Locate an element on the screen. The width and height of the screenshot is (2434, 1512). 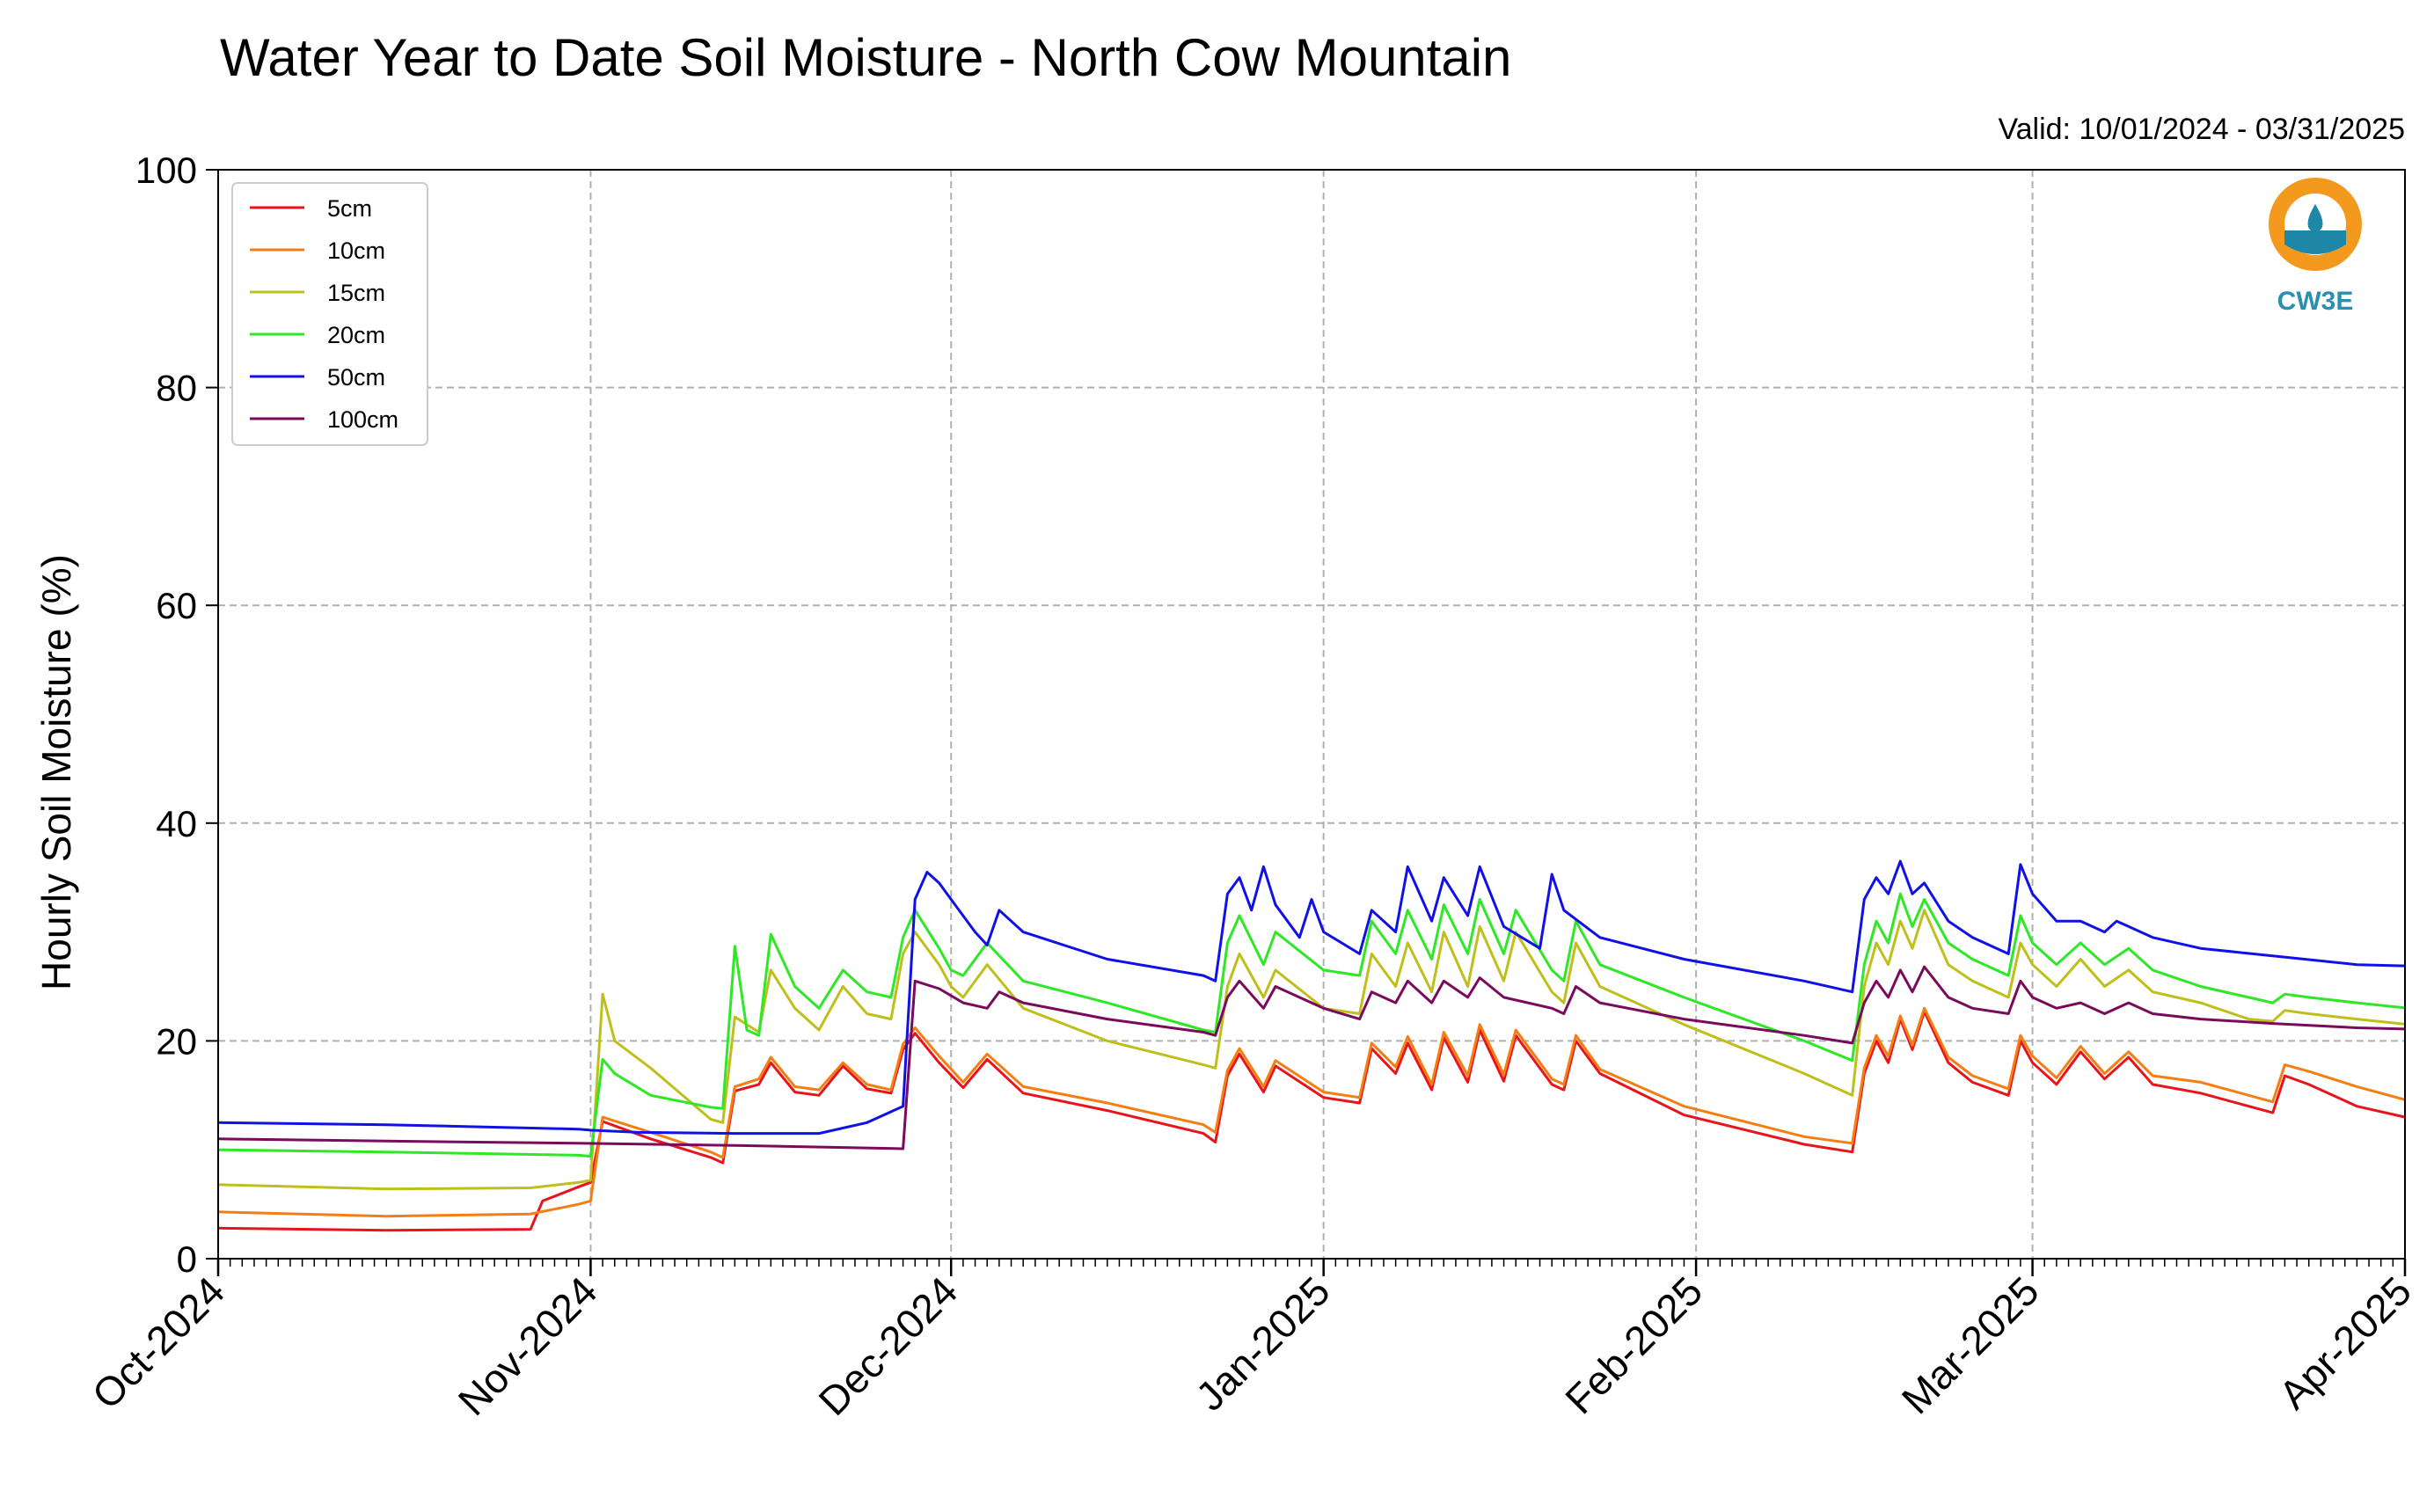
legend-label-50cm: 50cm is located at coordinates (356, 377).